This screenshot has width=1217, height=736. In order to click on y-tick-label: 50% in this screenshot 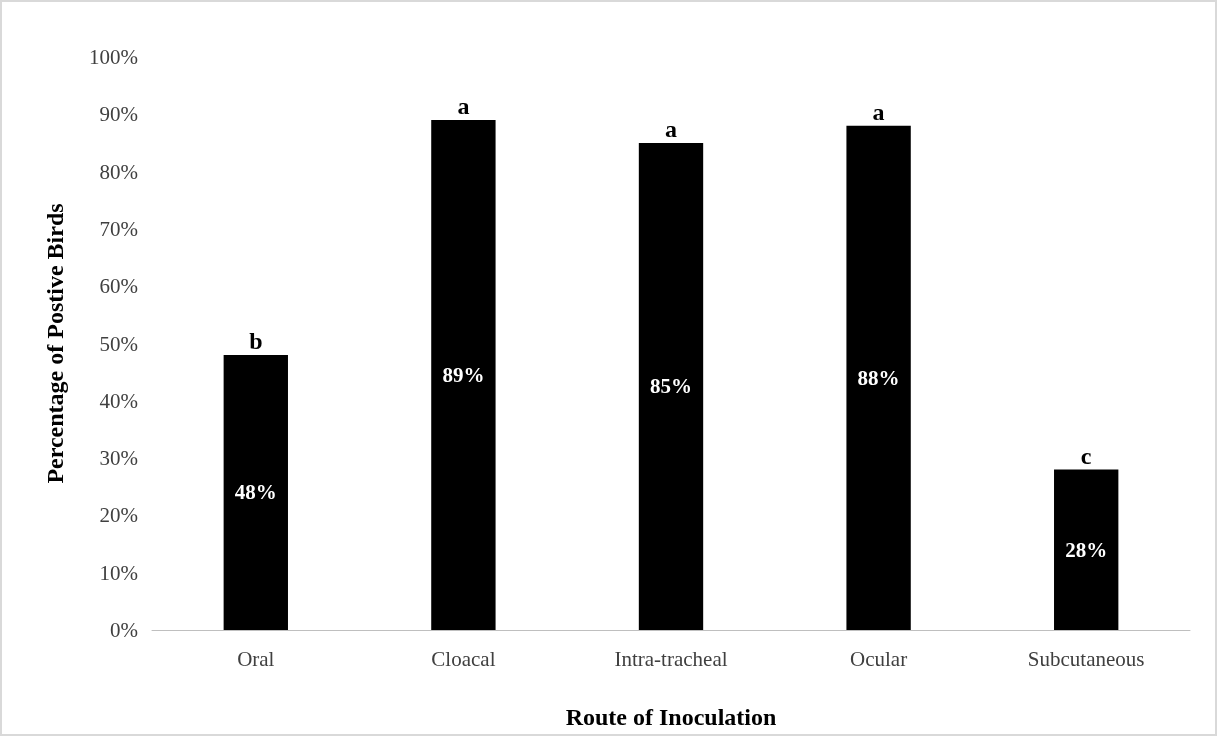, I will do `click(118, 343)`.